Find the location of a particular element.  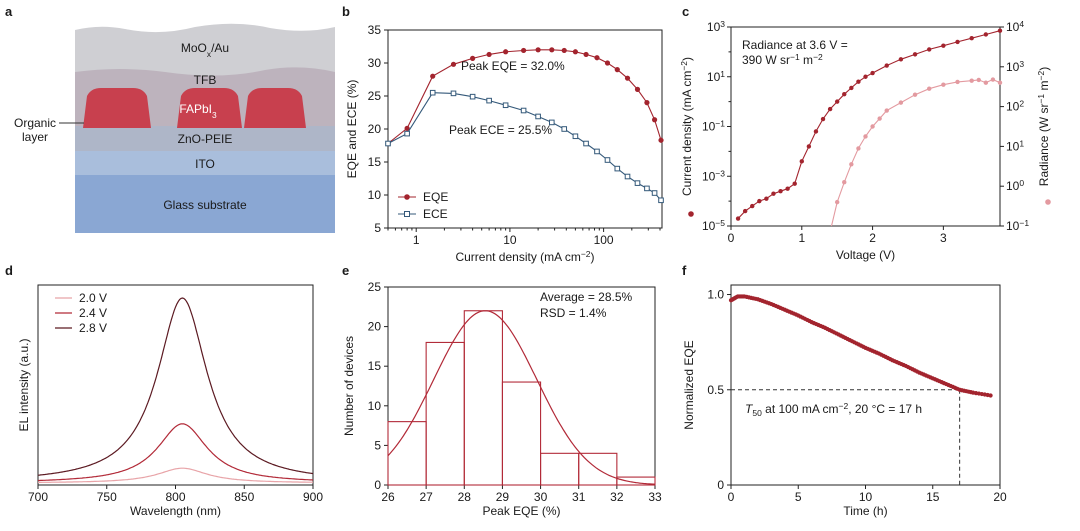

y-tick-label: 10 is located at coordinates (375, 195).